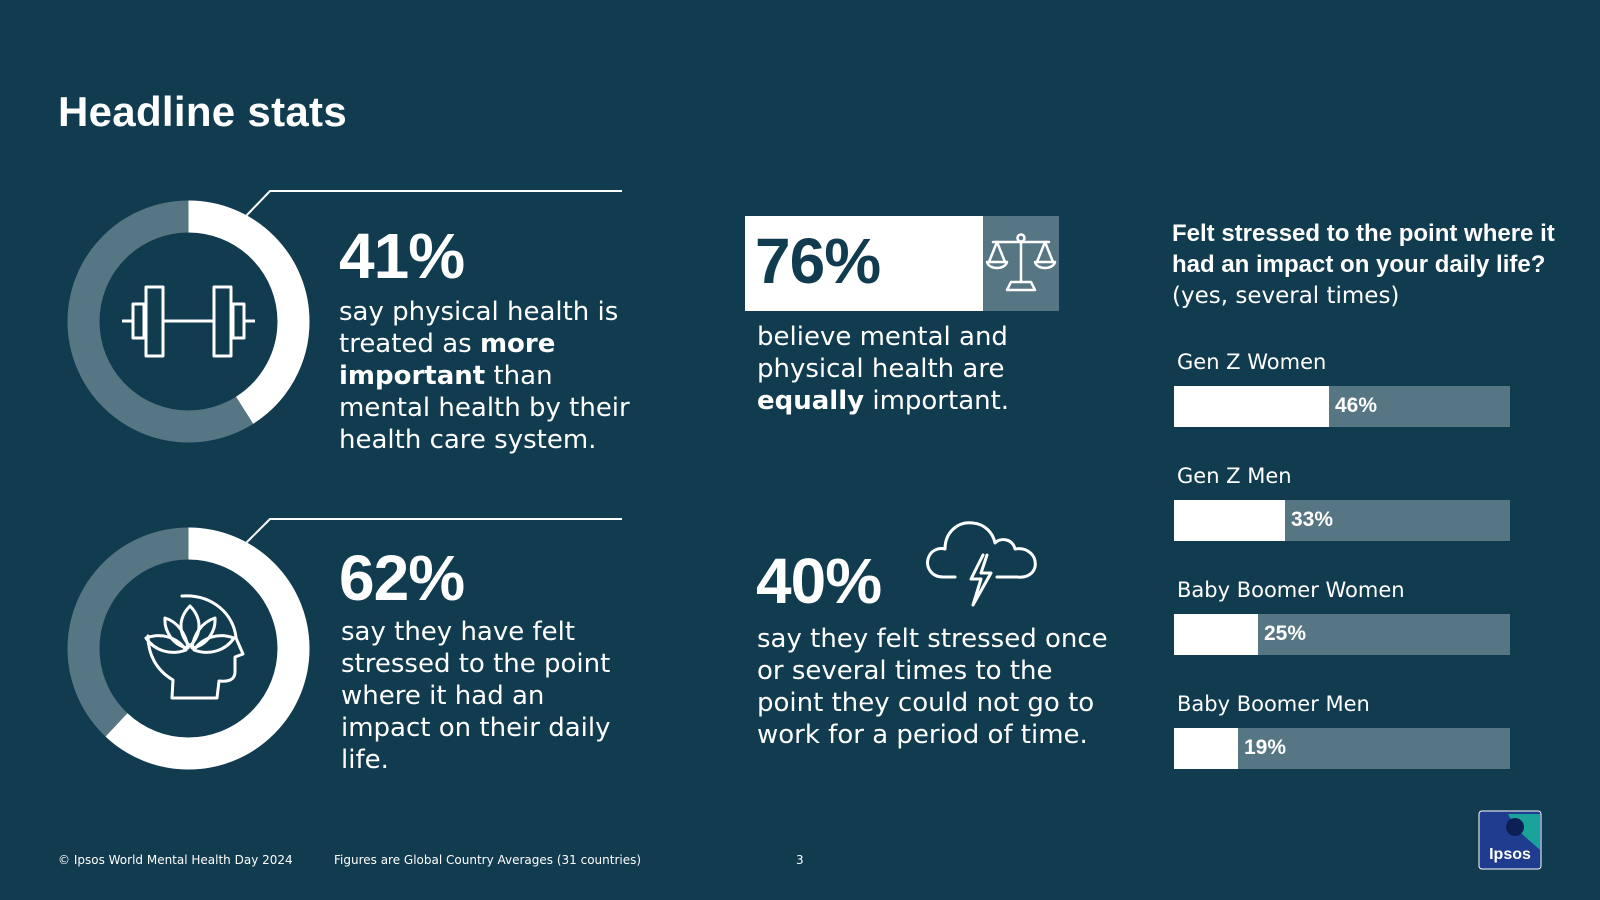 This screenshot has height=900, width=1600. Describe the element at coordinates (175, 860) in the screenshot. I see `footer-copyright: © Ipsos World Mental Health Day 2024` at that location.